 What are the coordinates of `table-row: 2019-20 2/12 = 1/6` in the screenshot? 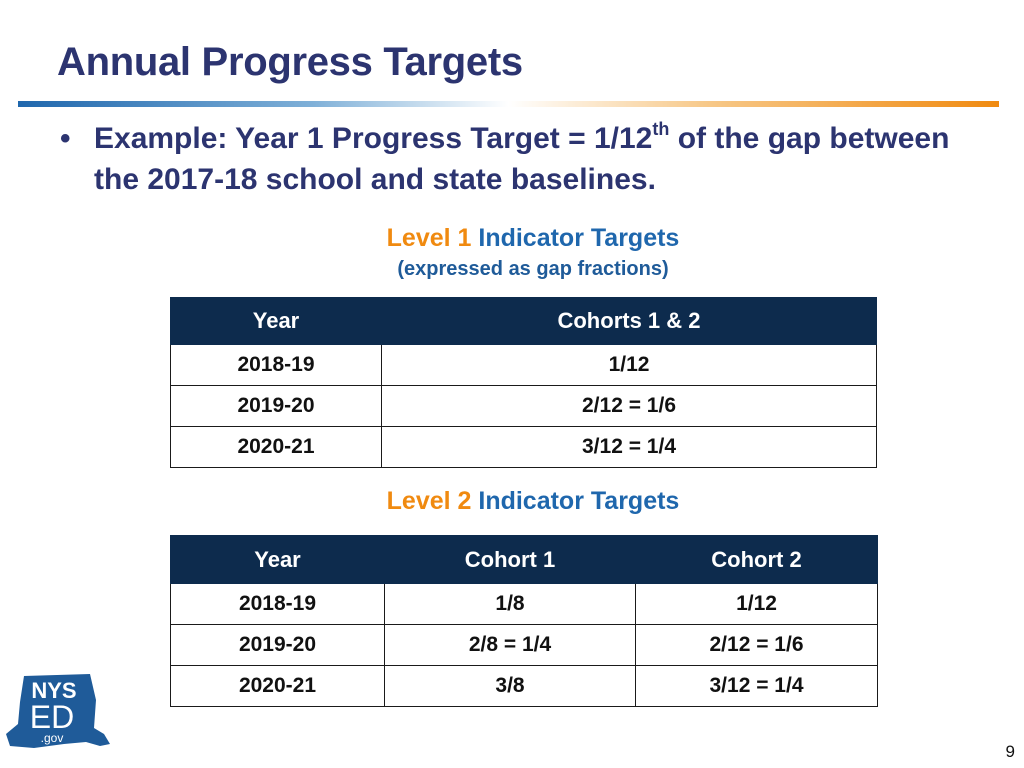 It's located at (523, 406).